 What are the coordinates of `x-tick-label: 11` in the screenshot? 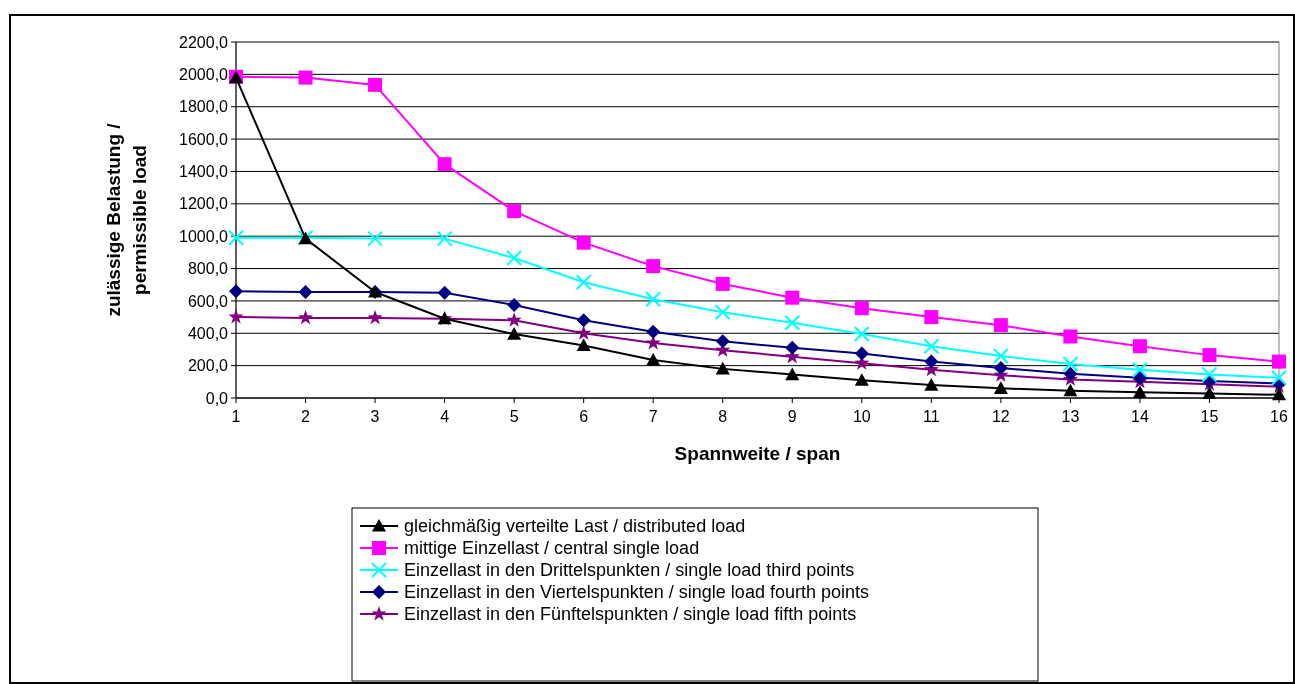 It's located at (931, 416).